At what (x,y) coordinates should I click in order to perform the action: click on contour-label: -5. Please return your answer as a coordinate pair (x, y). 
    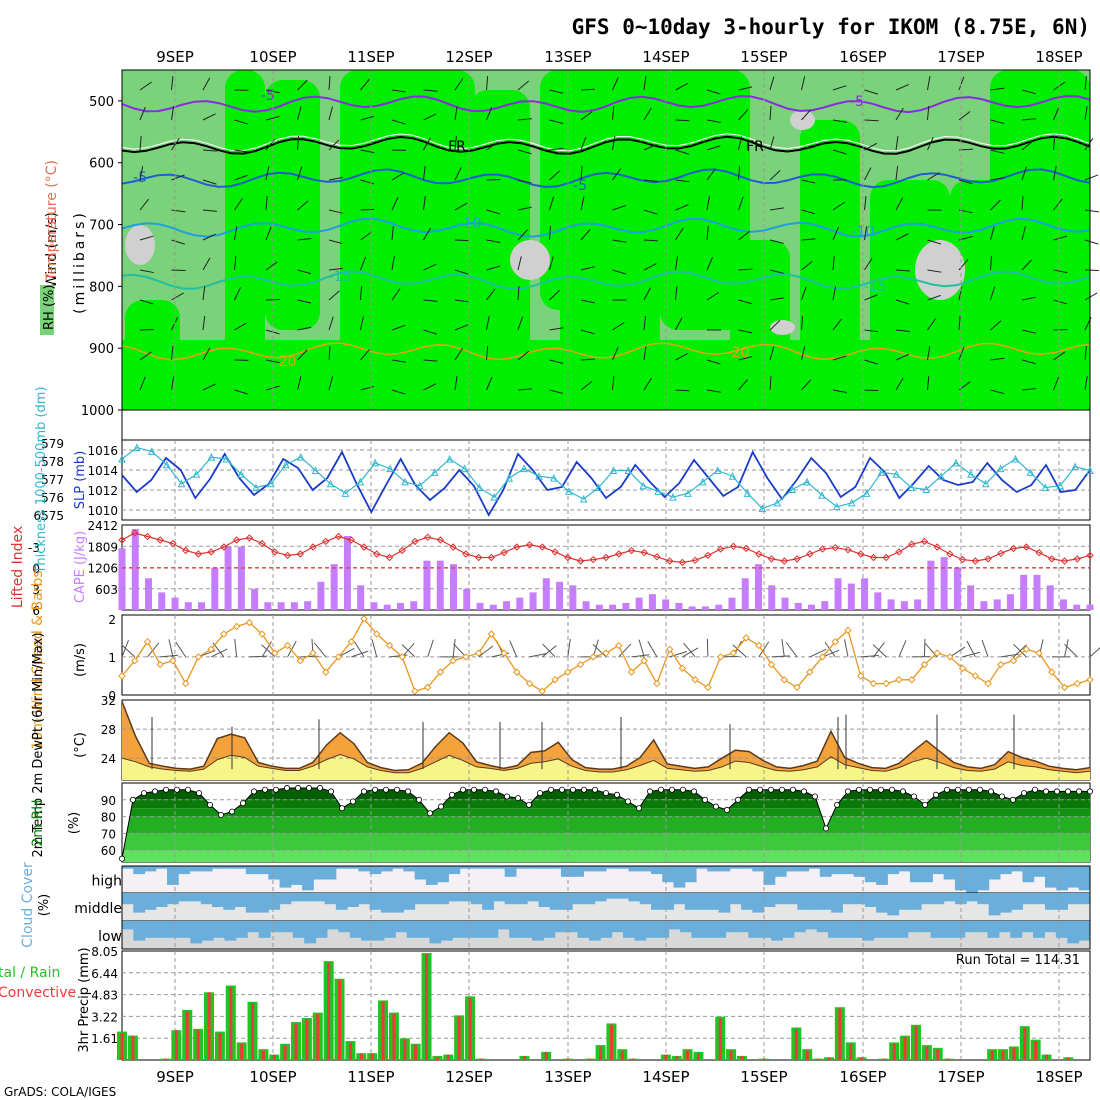
    Looking at the image, I should click on (268, 96).